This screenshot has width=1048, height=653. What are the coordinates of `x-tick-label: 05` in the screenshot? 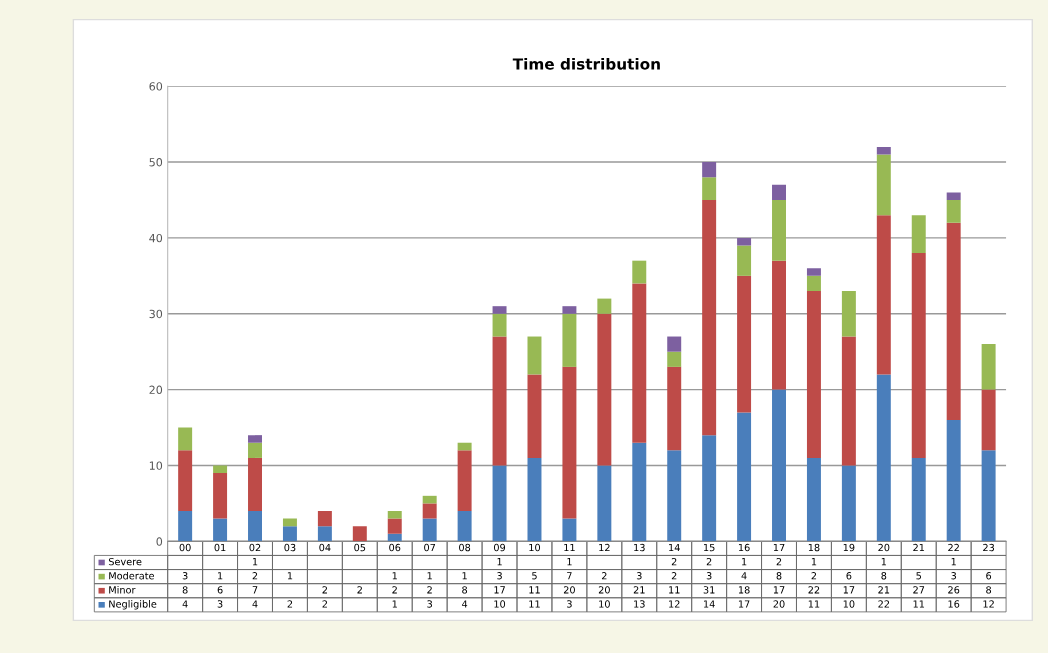 It's located at (360, 547).